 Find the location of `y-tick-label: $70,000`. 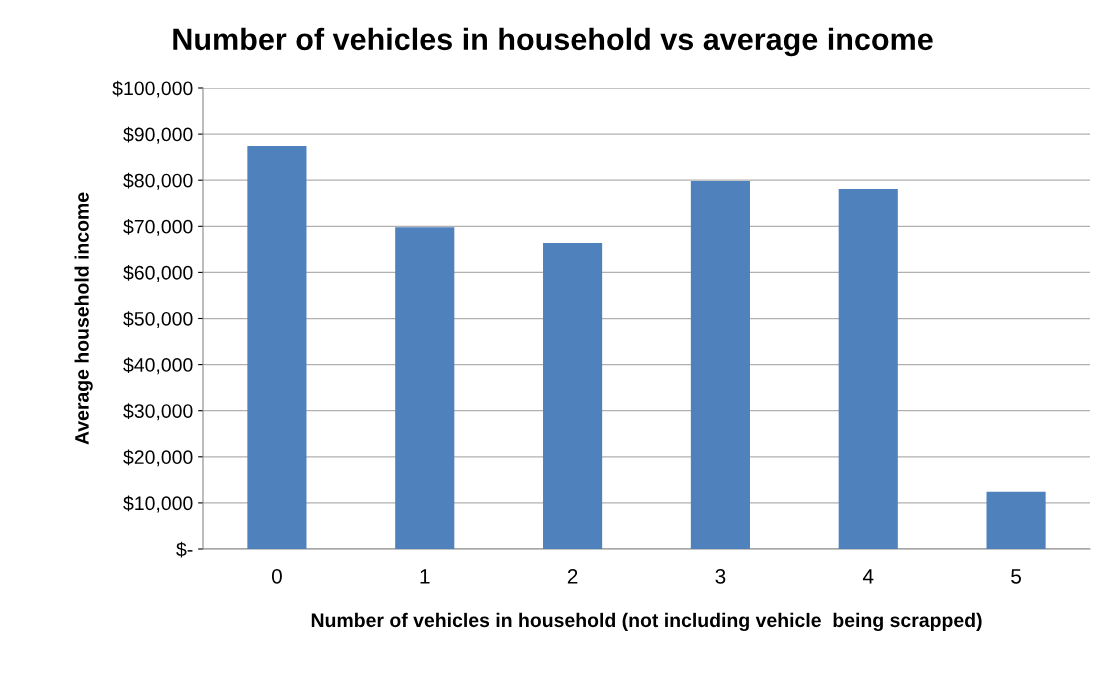

y-tick-label: $70,000 is located at coordinates (158, 227).